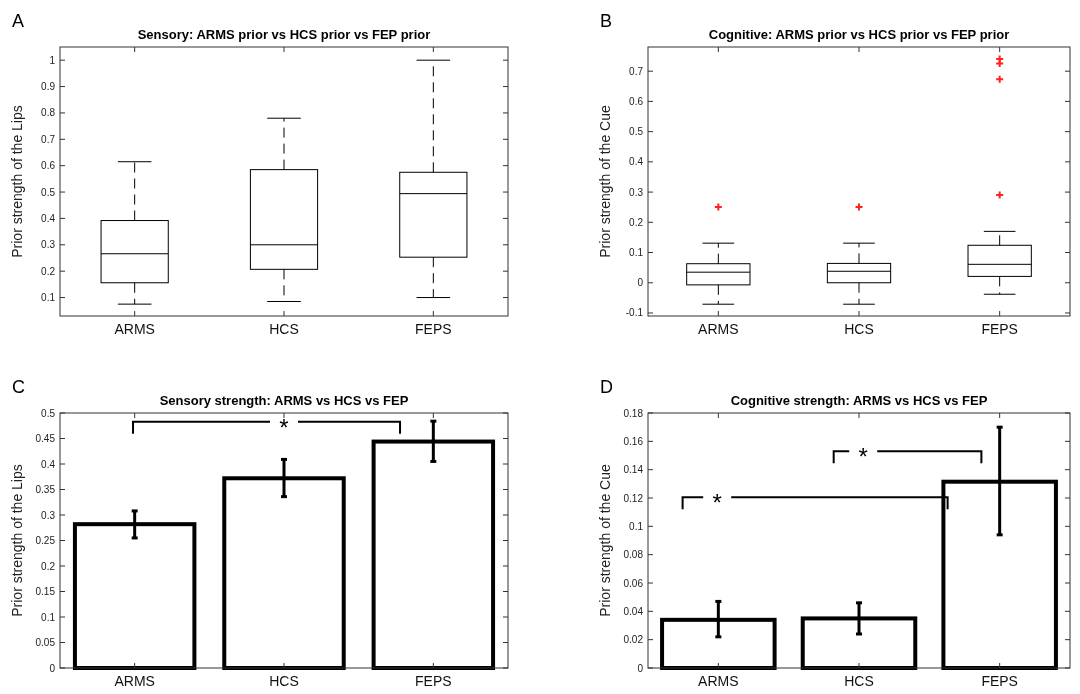  What do you see at coordinates (284, 34) in the screenshot?
I see `chart-title: Sensory: ARMS prior vs HCS prior vs FEP prior` at bounding box center [284, 34].